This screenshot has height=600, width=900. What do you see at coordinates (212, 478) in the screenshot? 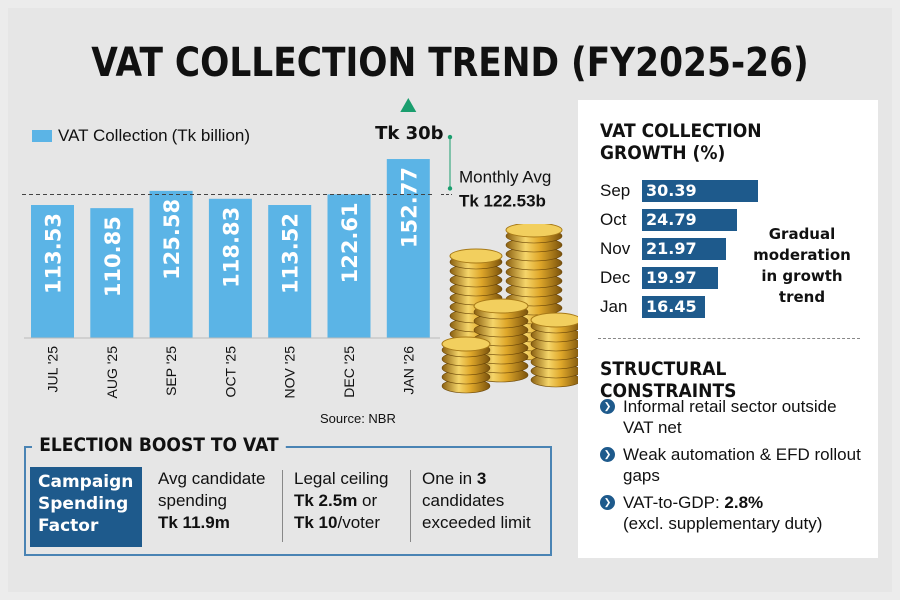
I see `avg-line: Avg candidate` at bounding box center [212, 478].